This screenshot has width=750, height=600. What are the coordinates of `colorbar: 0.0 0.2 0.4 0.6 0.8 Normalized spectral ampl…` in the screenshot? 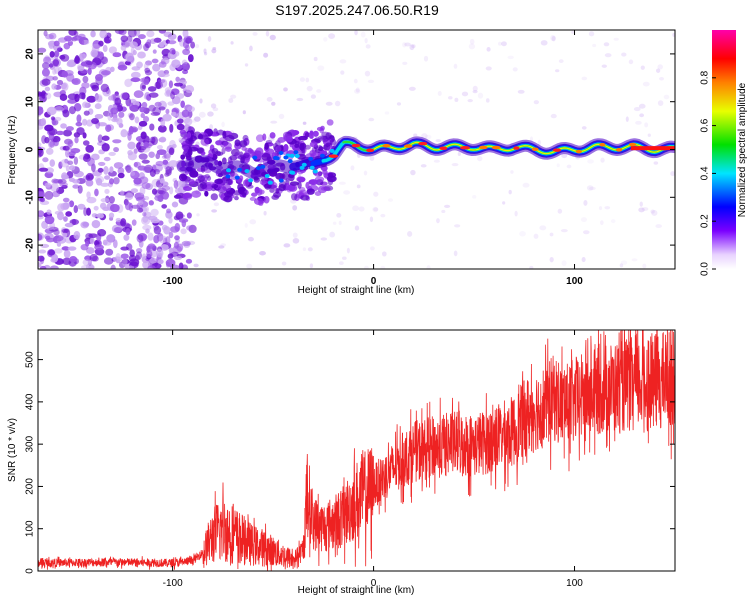 It's located at (724, 153).